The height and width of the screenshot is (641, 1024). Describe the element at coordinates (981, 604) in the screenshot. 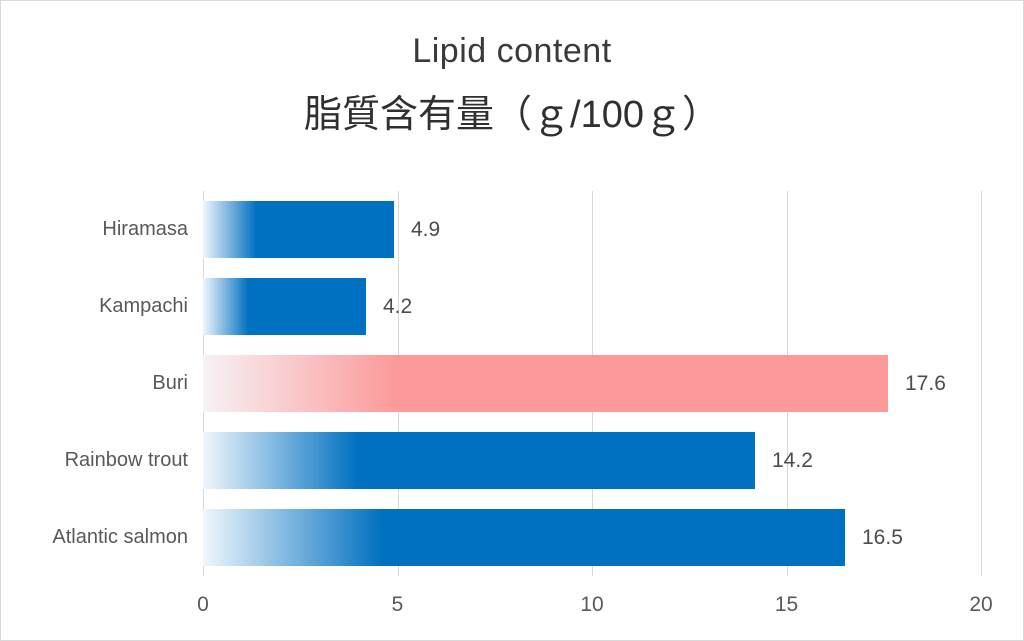

I see `x-tick-label-20: 20` at that location.